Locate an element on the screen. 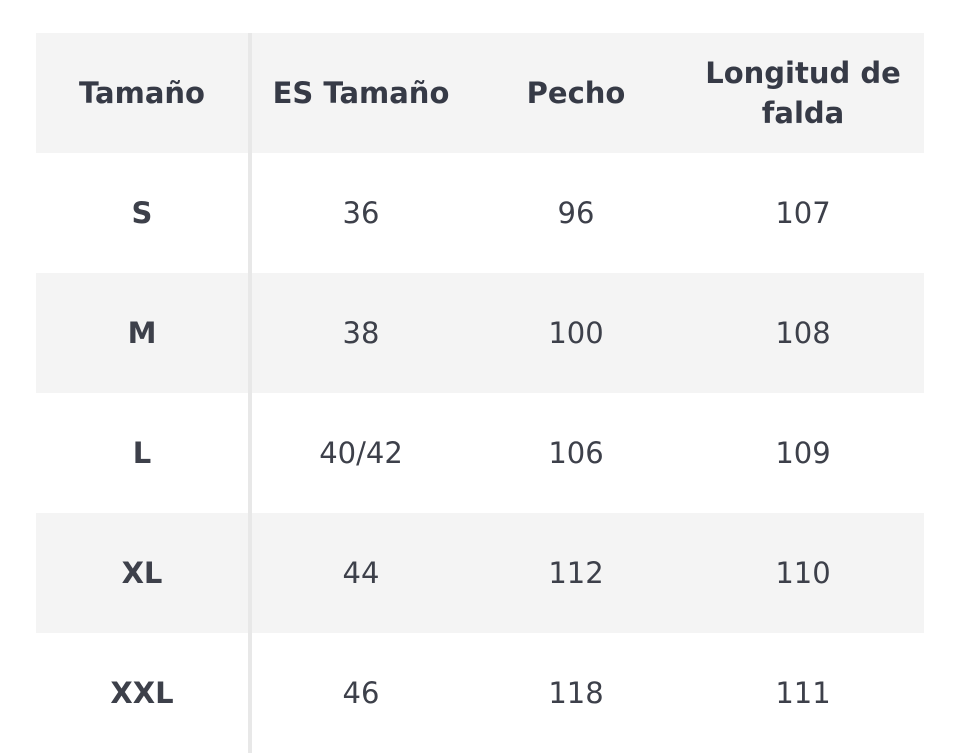 The width and height of the screenshot is (960, 753). cell-es-size: 44 is located at coordinates (361, 573).